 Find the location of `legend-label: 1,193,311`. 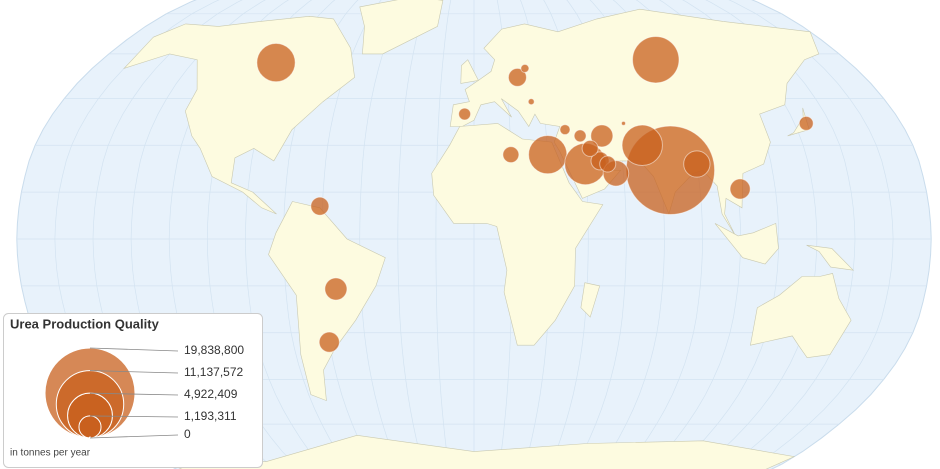

legend-label: 1,193,311 is located at coordinates (210, 416).